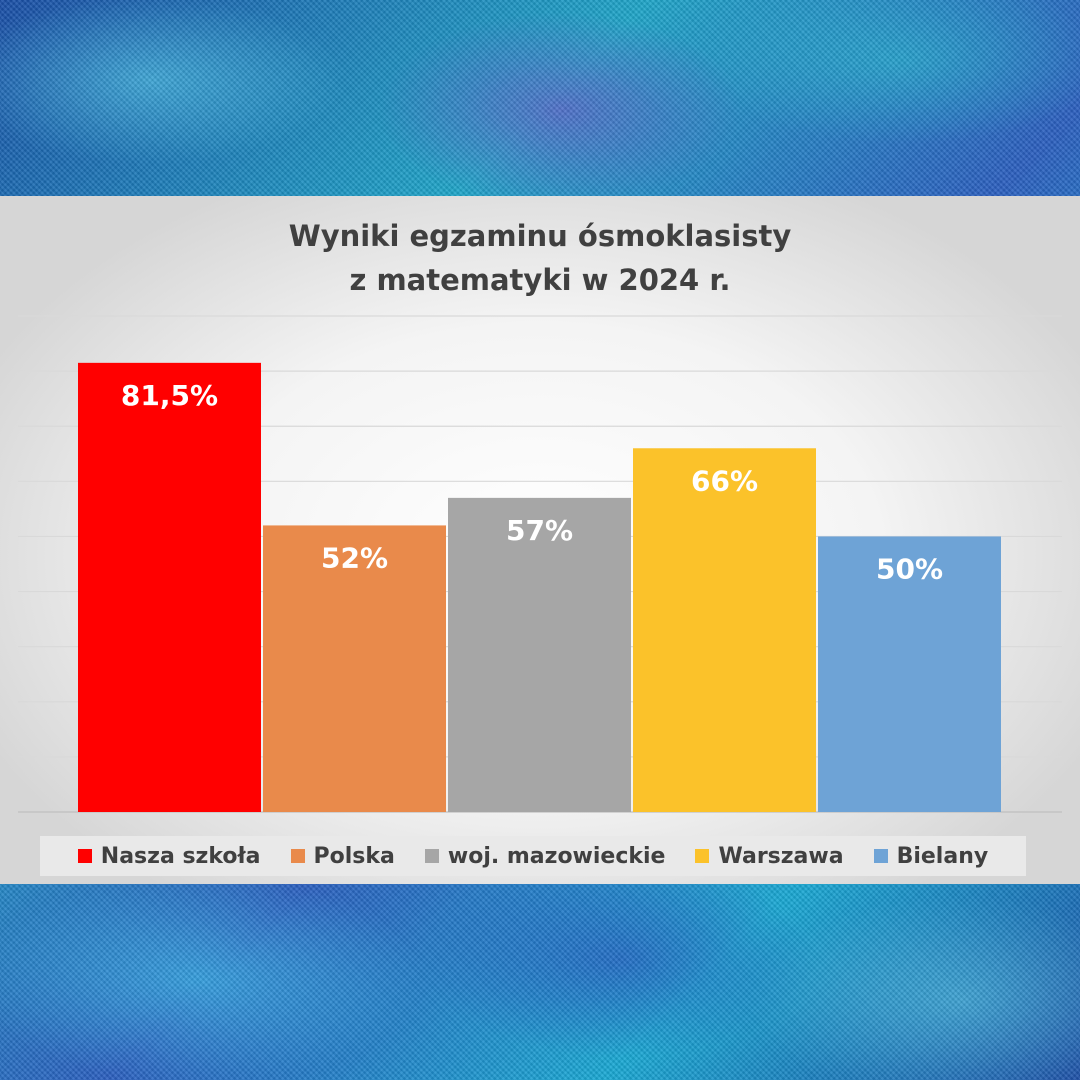  Describe the element at coordinates (724, 480) in the screenshot. I see `data-label-warszawa: 66%` at that location.